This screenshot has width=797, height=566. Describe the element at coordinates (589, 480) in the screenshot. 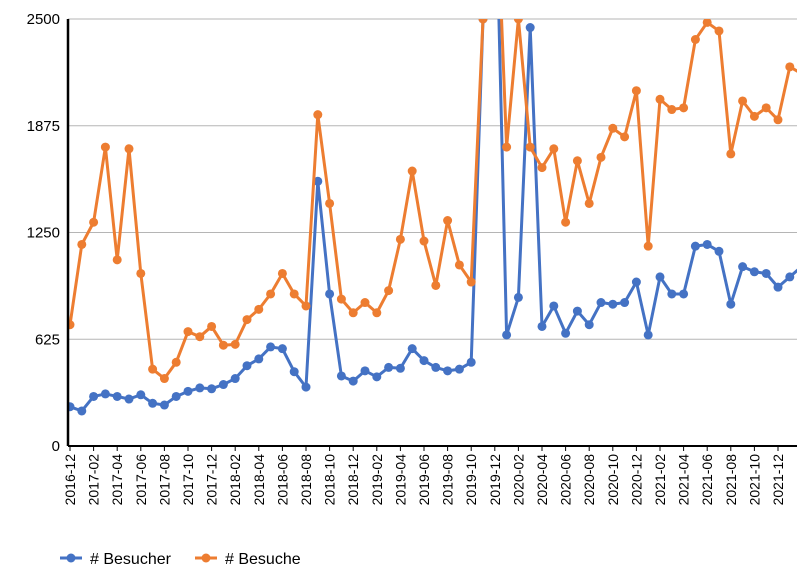

I see `x-tick-label: 2020-08` at that location.